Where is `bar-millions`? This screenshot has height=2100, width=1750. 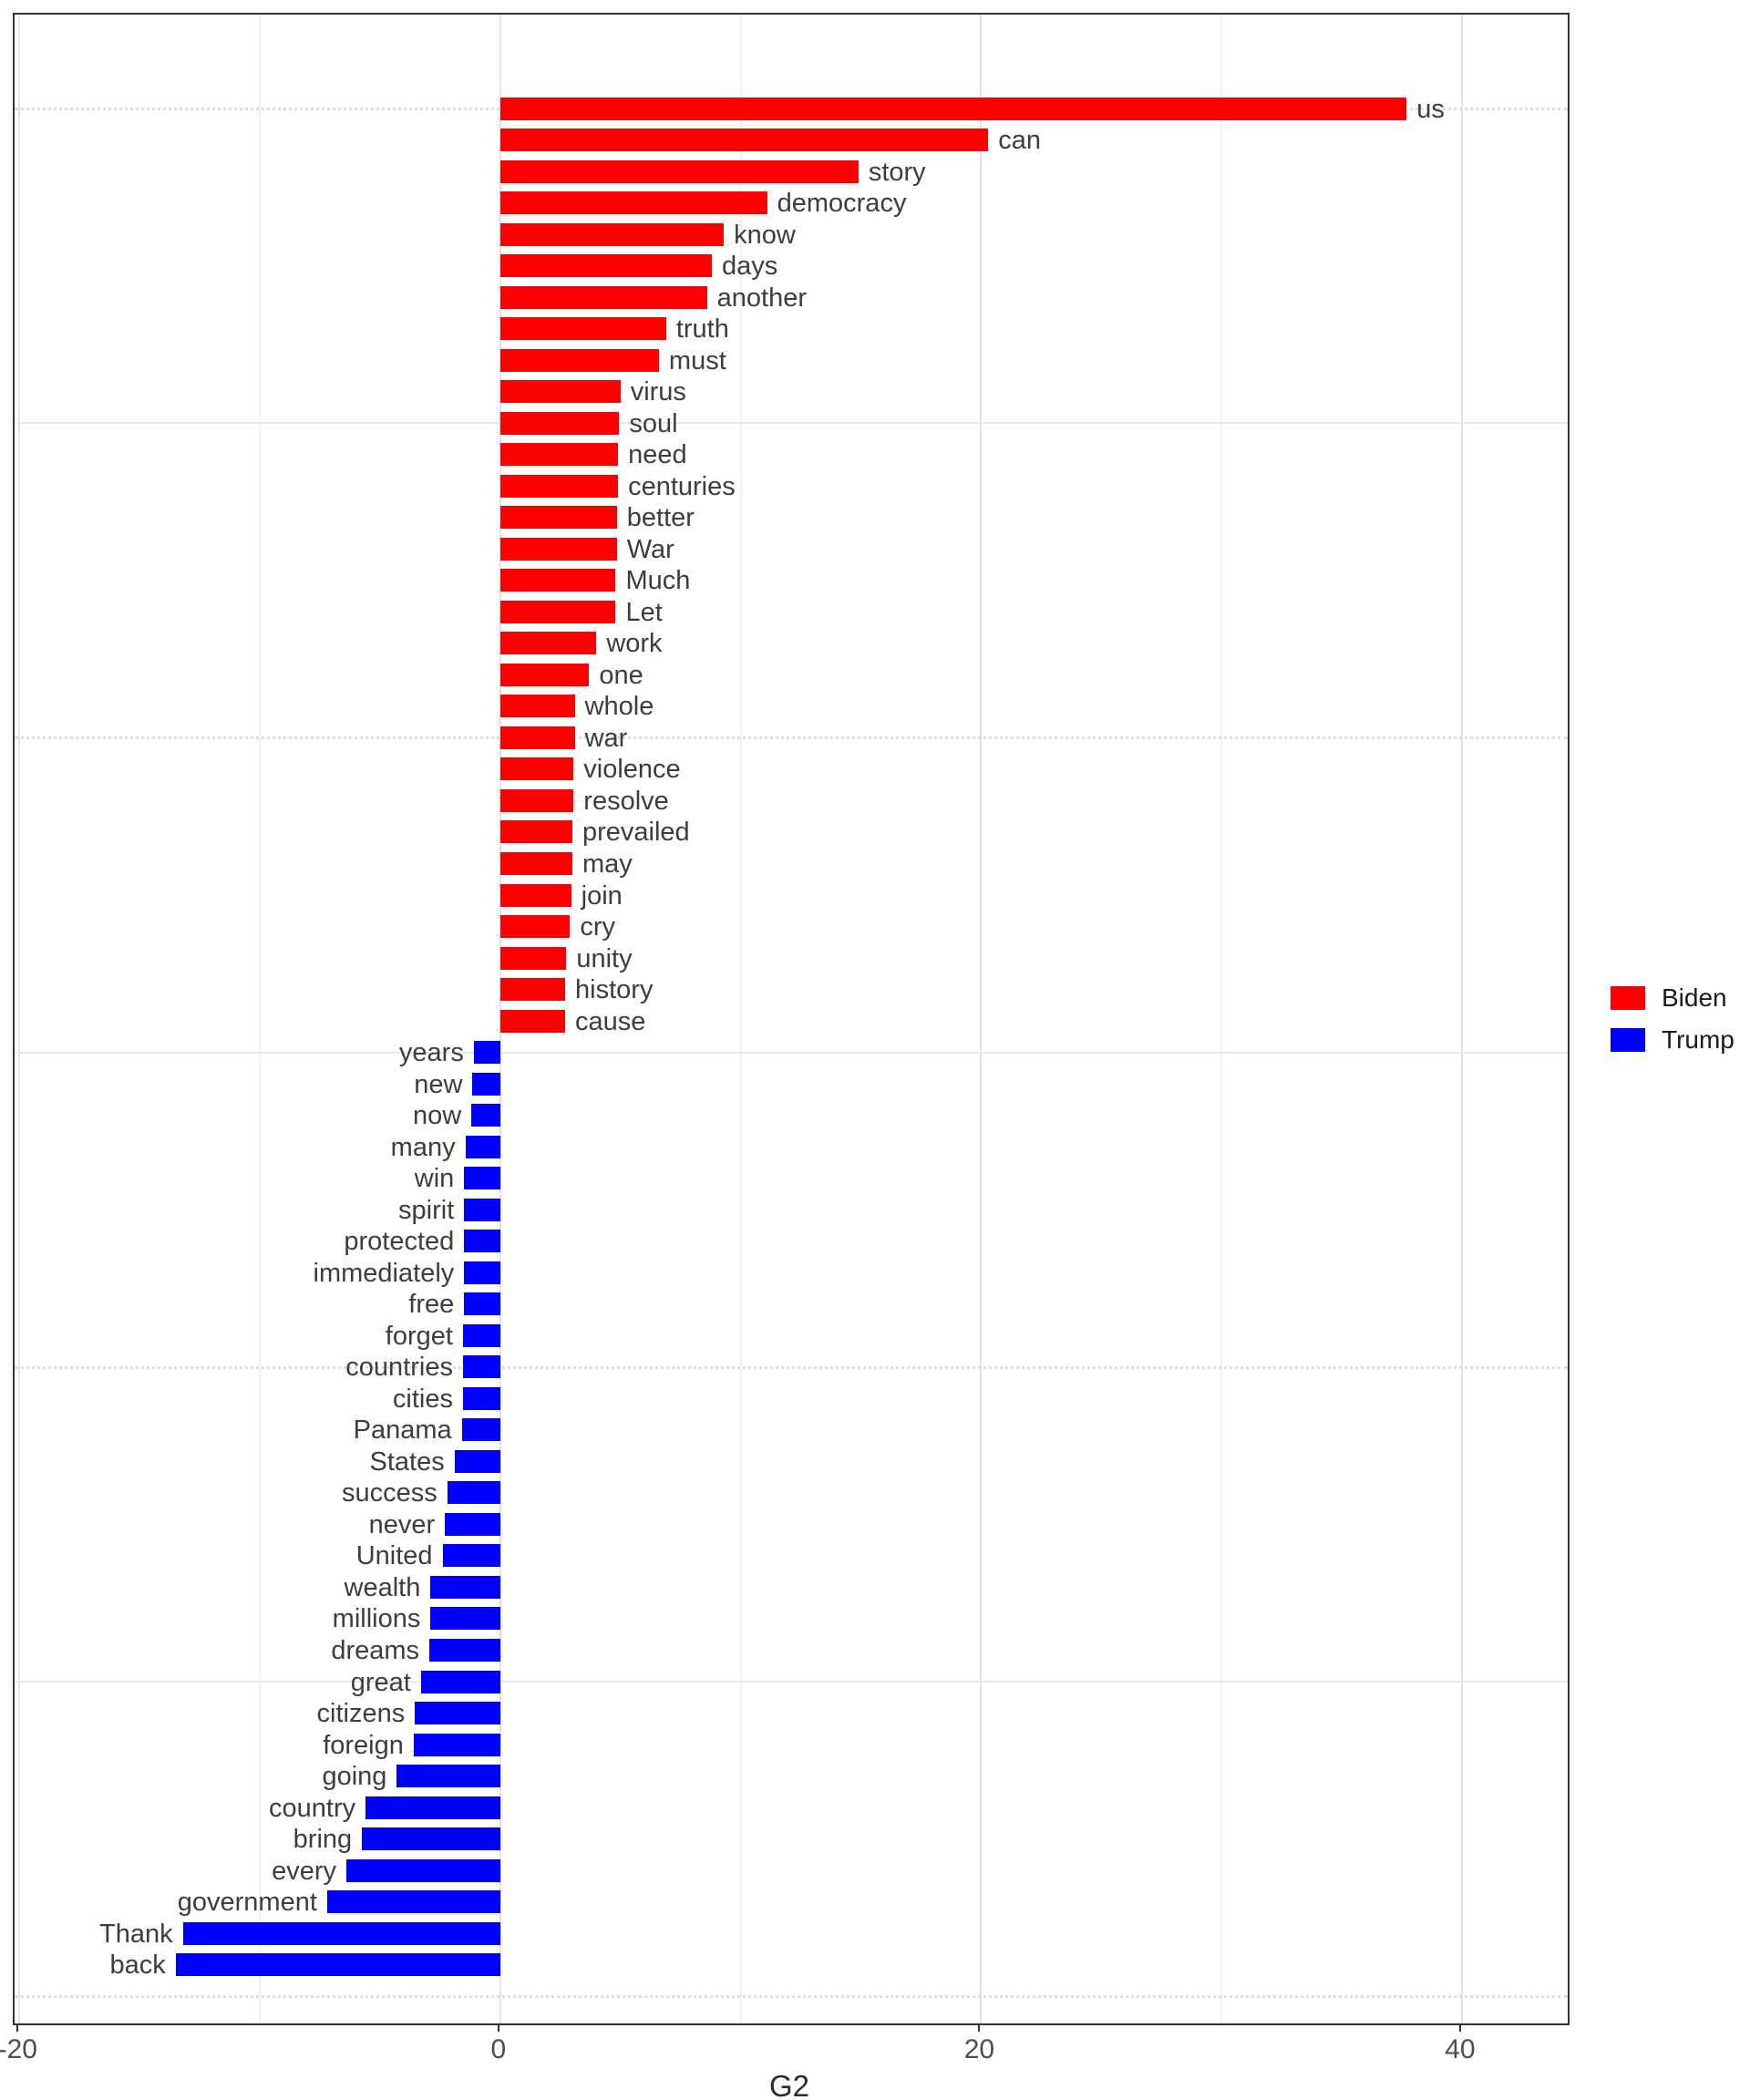
bar-millions is located at coordinates (465, 1619).